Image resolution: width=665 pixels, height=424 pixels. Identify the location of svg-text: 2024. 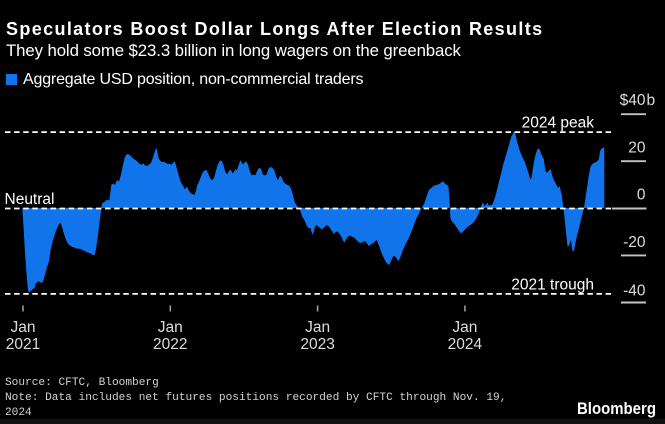
(465, 344).